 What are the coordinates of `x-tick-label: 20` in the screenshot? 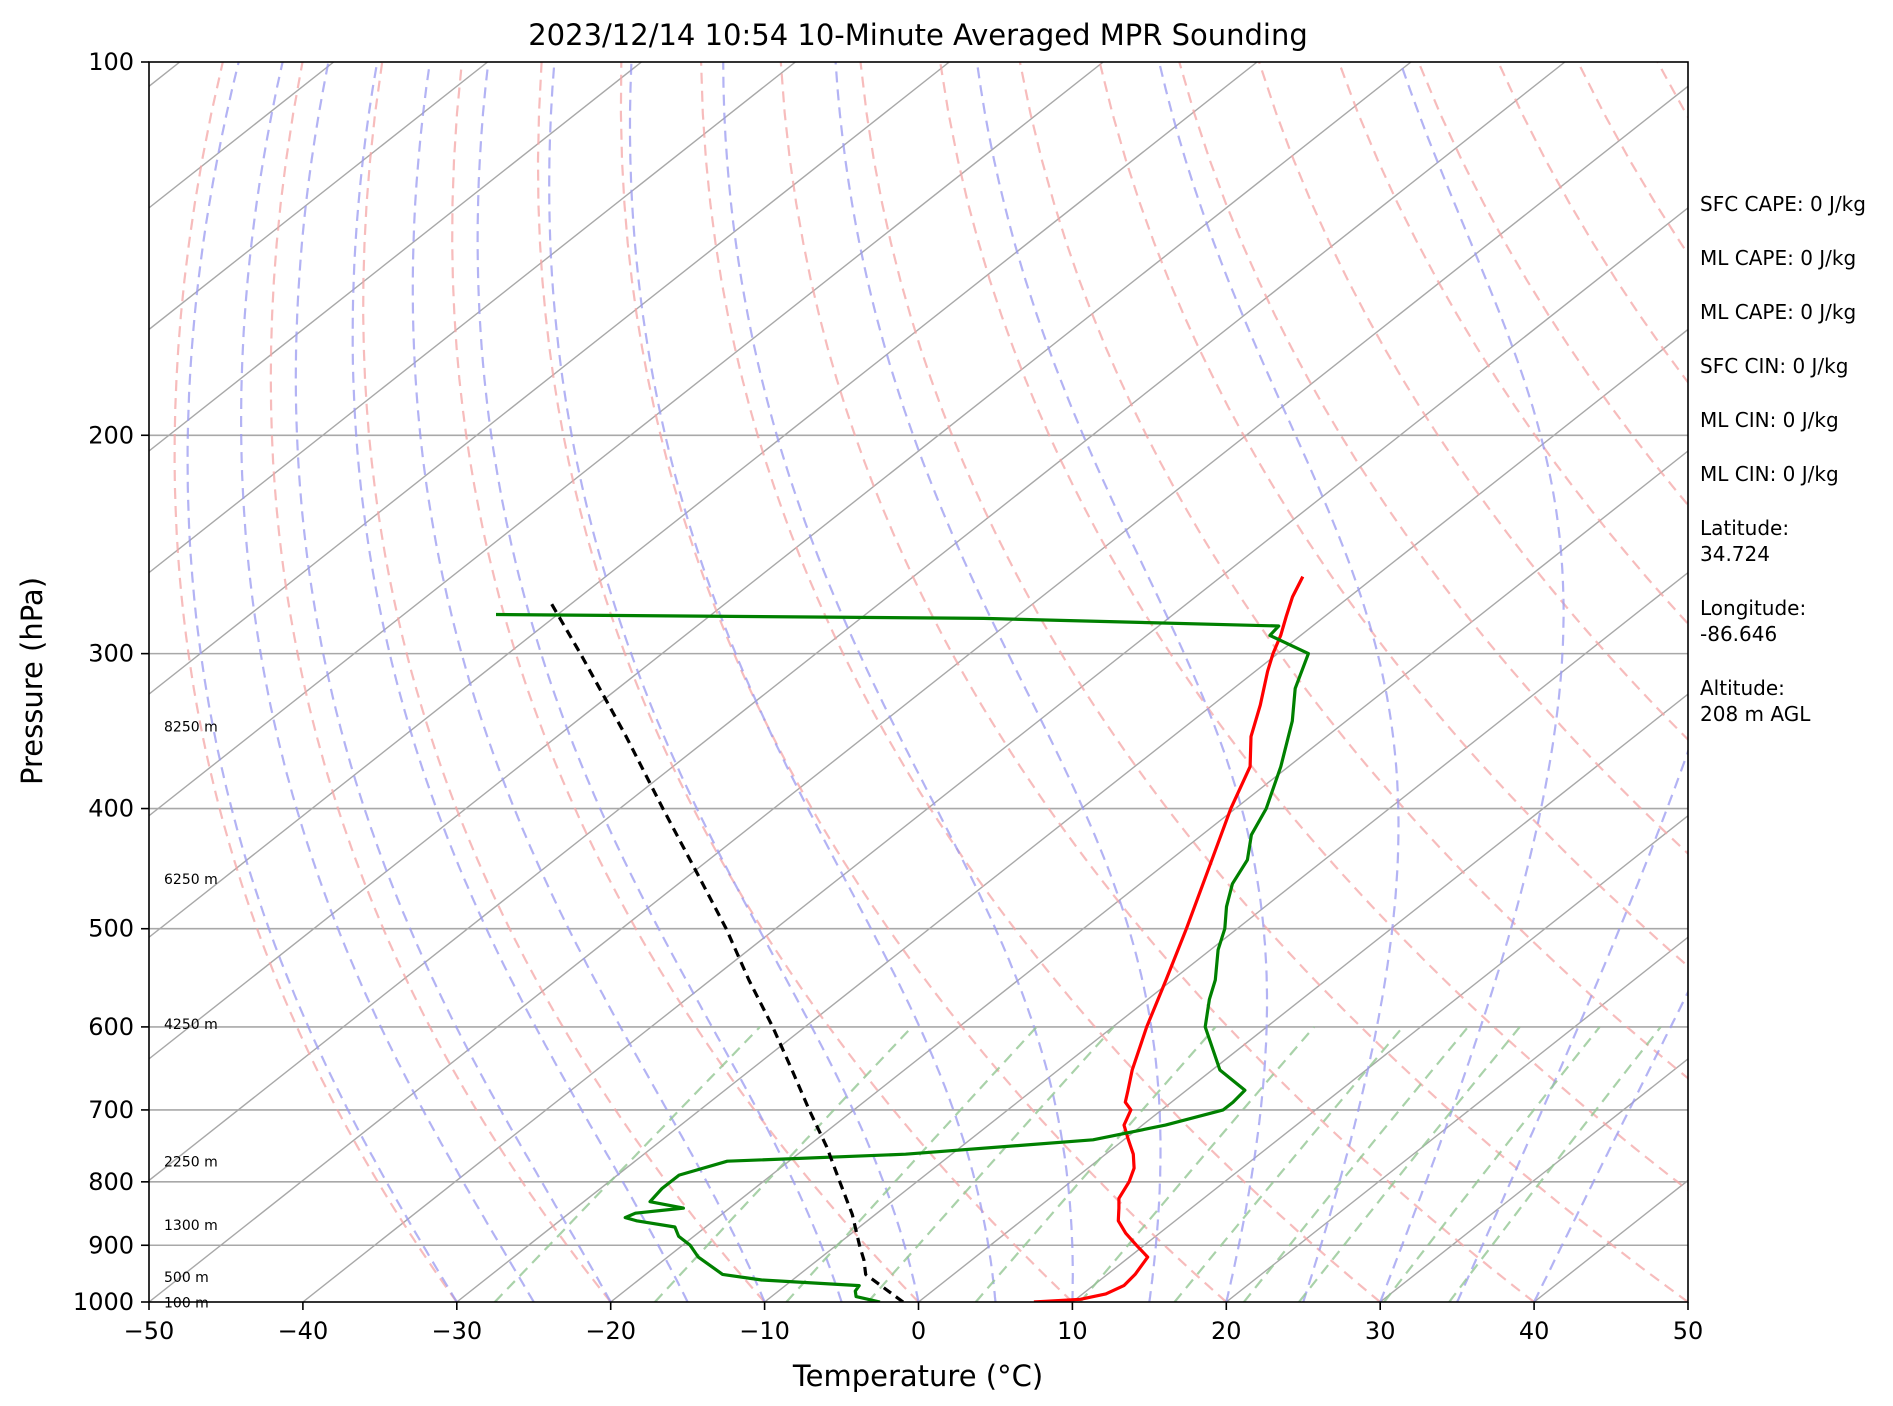 It's located at (1226, 1331).